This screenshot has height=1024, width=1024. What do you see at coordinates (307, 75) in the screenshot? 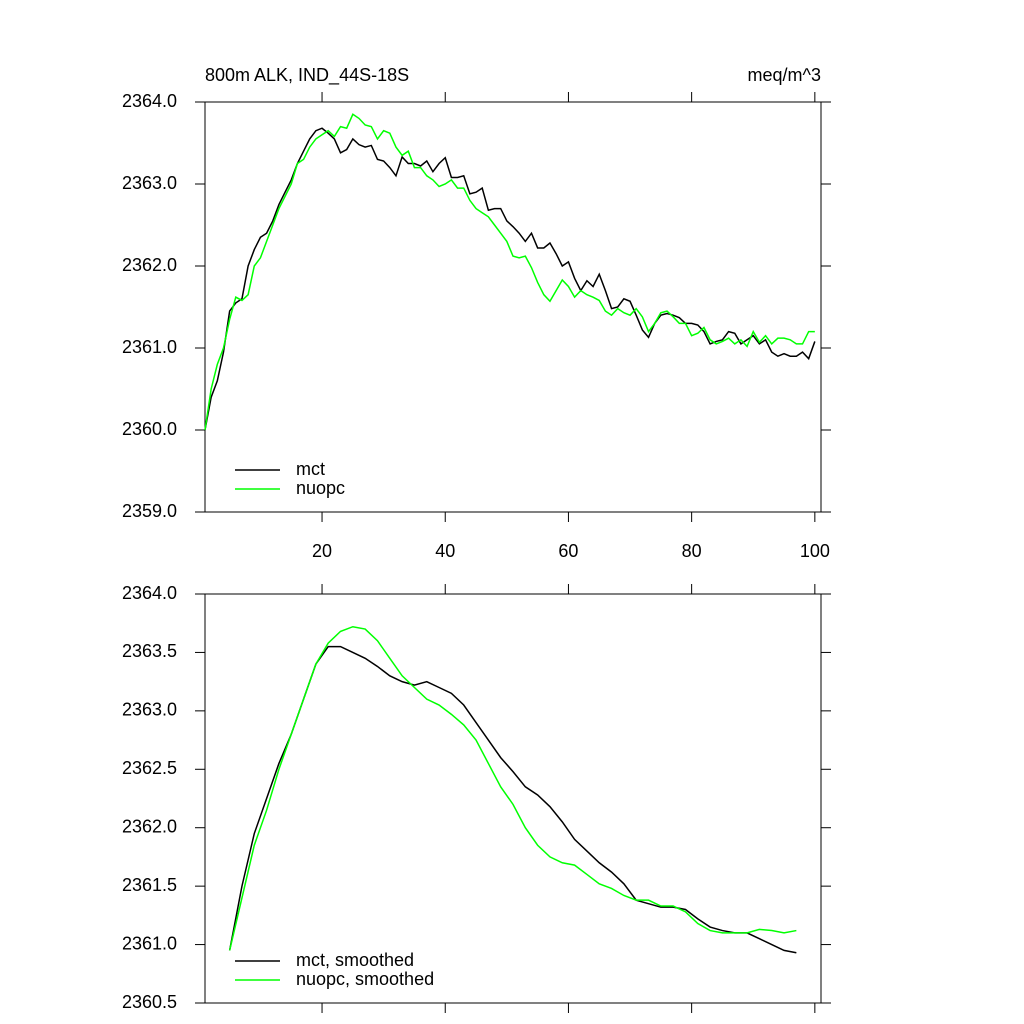
I see `chart-title: 800m ALK, IND_44S-18S` at bounding box center [307, 75].